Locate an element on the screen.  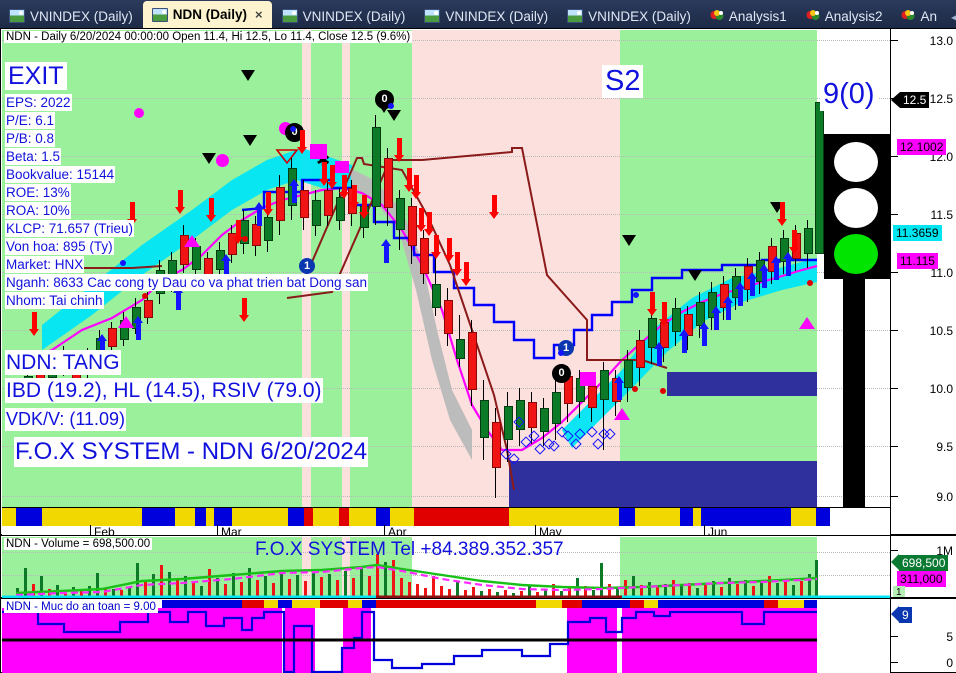
watermark: F.O.X SYSTEM Tel +84.389.352.357 is located at coordinates (409, 549).